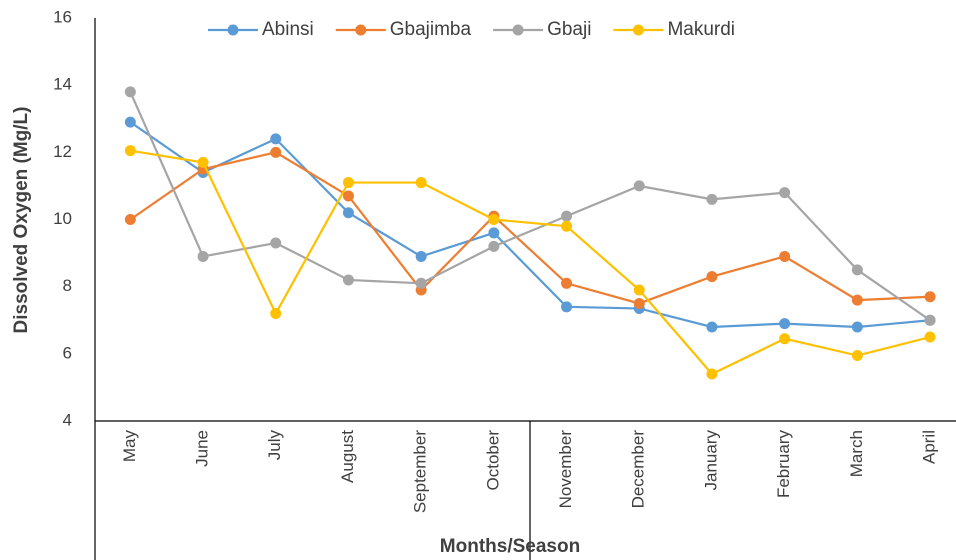 The width and height of the screenshot is (956, 560). Describe the element at coordinates (856, 453) in the screenshot. I see `x-tick-label: March` at that location.